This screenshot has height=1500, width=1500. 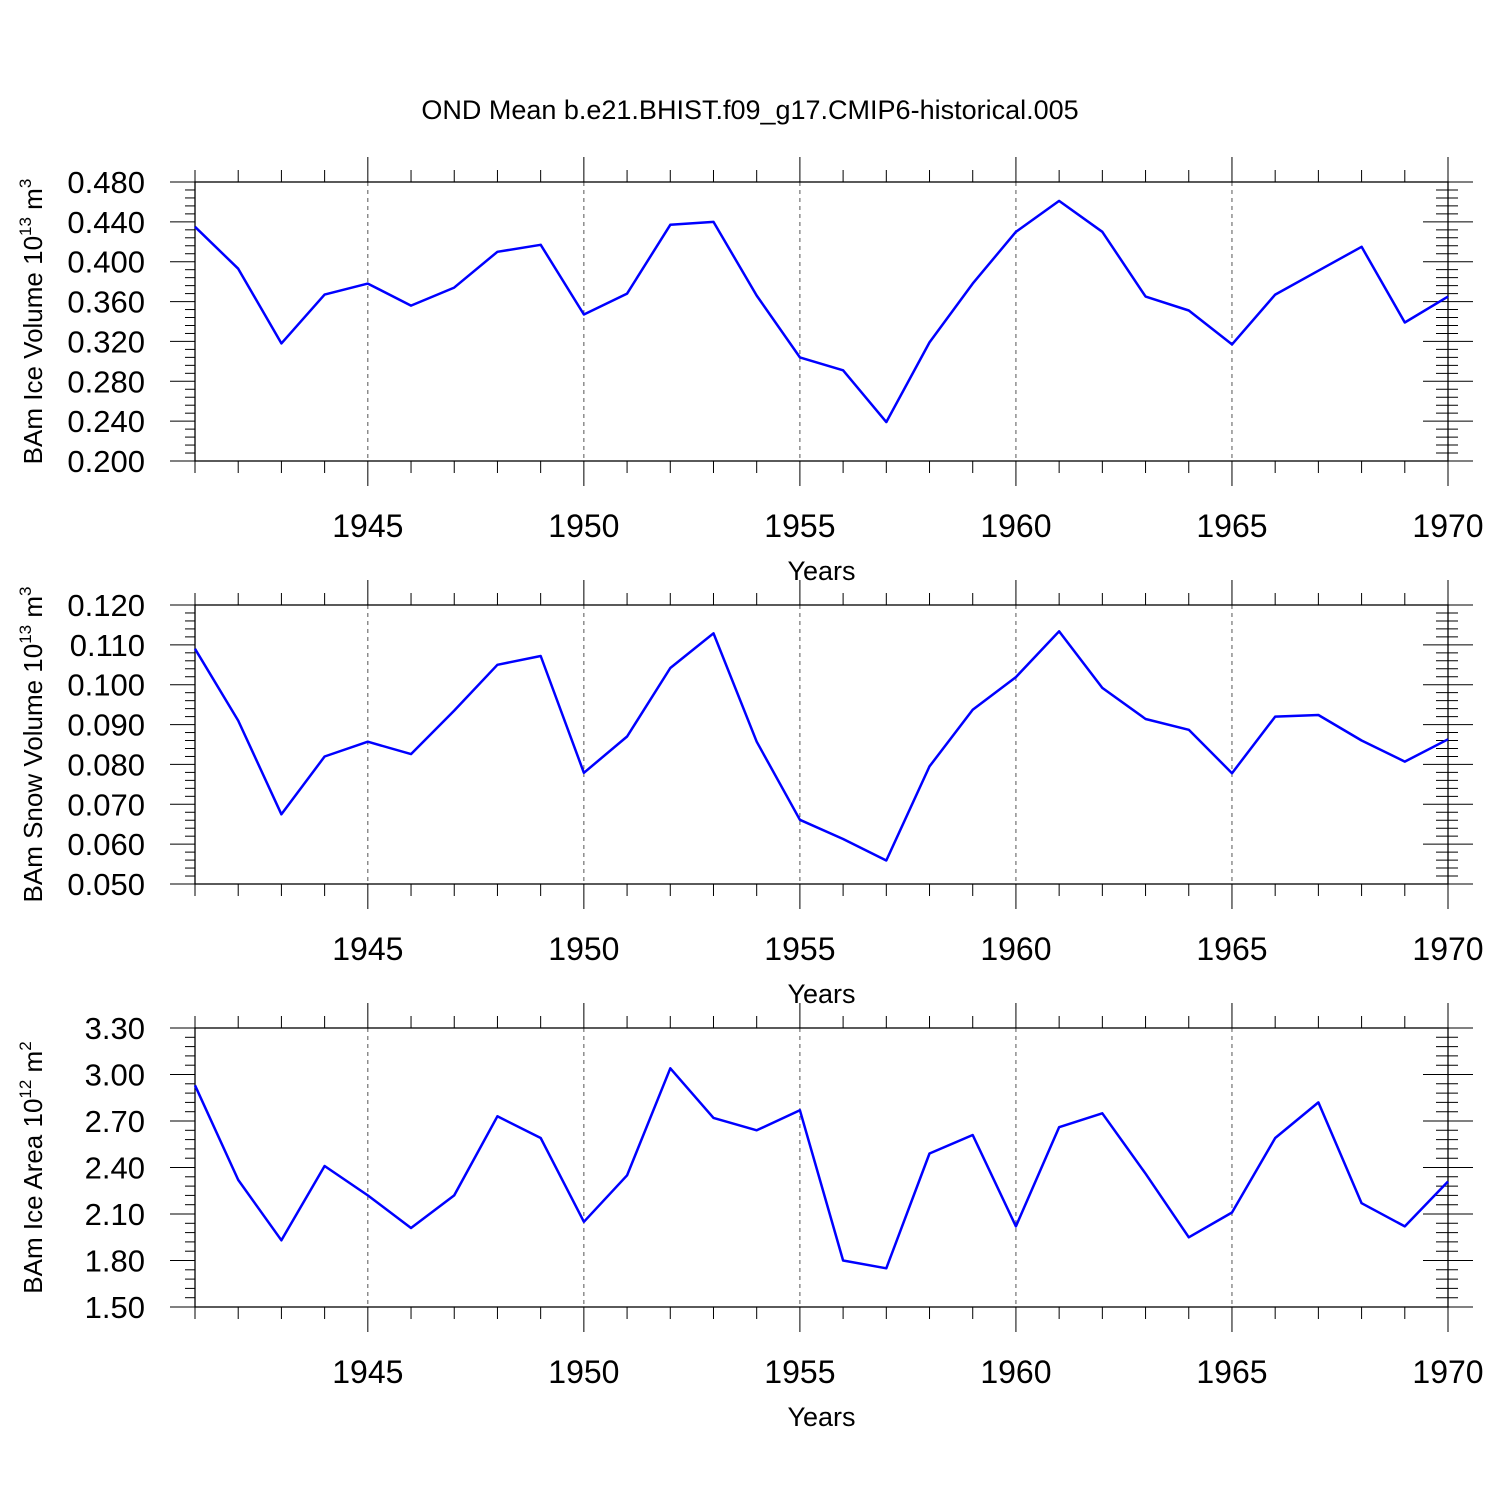 I want to click on ice-volume-ytick-label: 0.280, so click(x=106, y=381).